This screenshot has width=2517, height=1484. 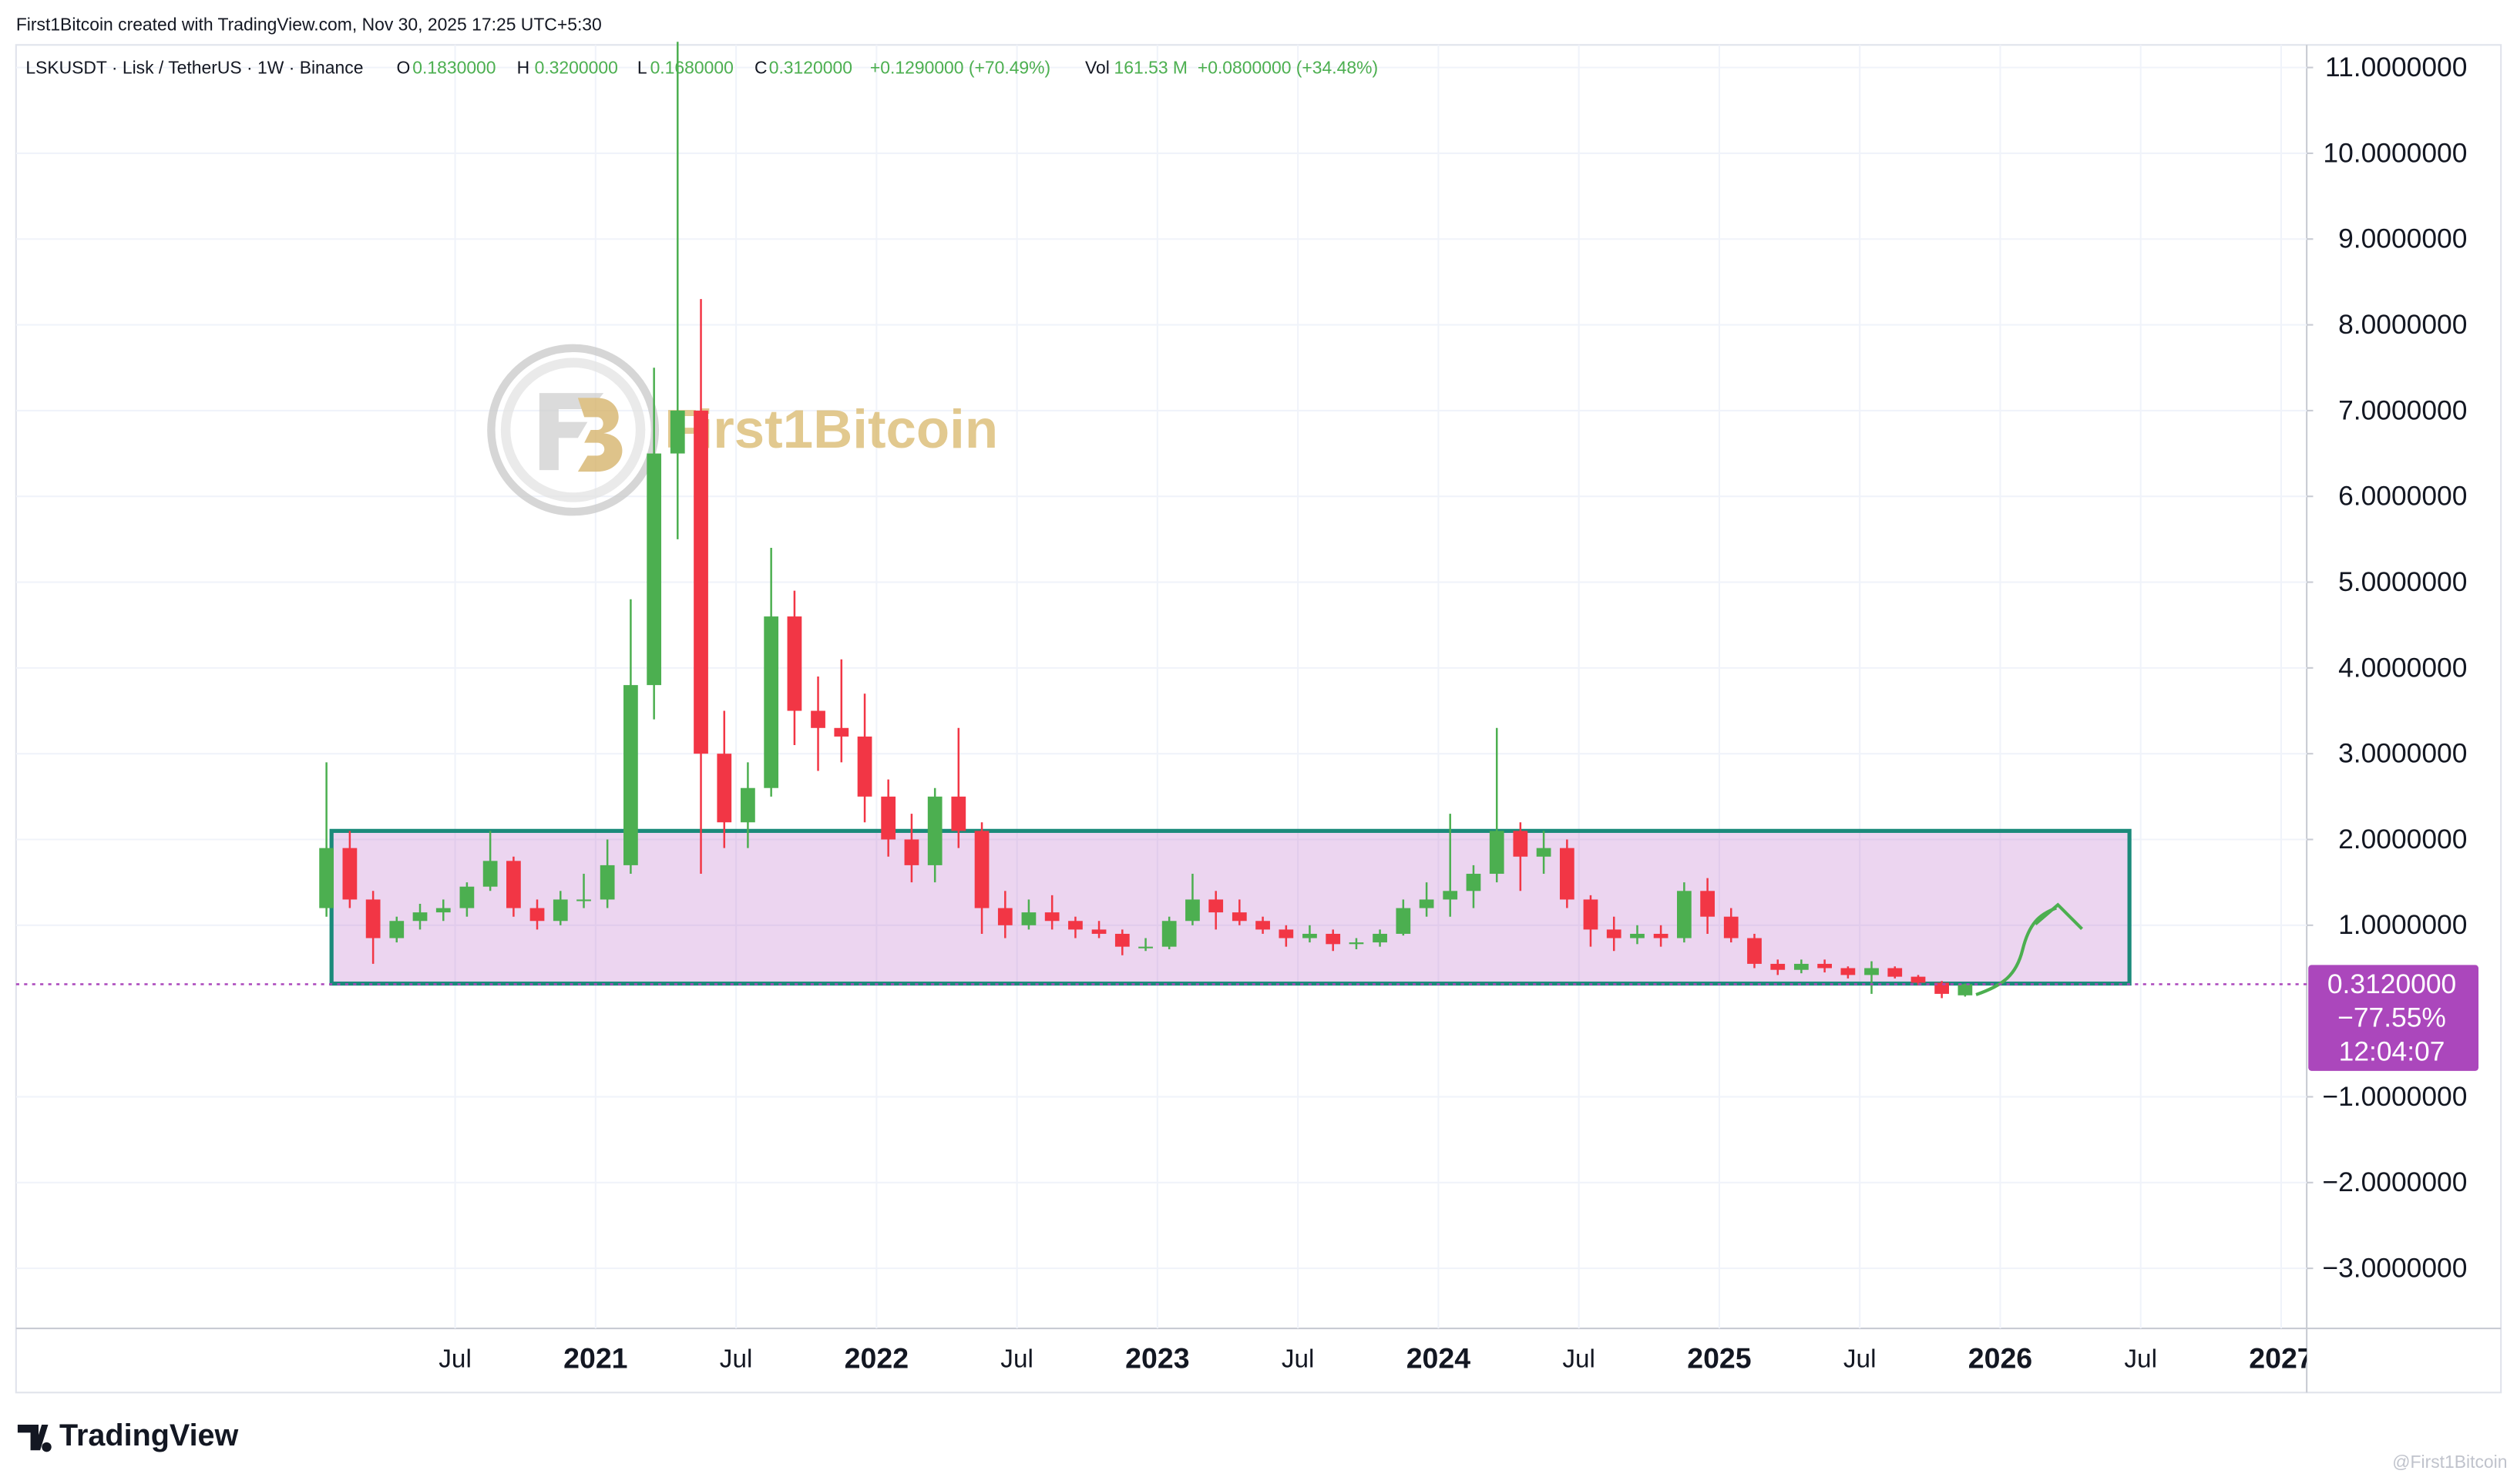 I want to click on y-tick-label: 6.0000000, so click(x=2402, y=496).